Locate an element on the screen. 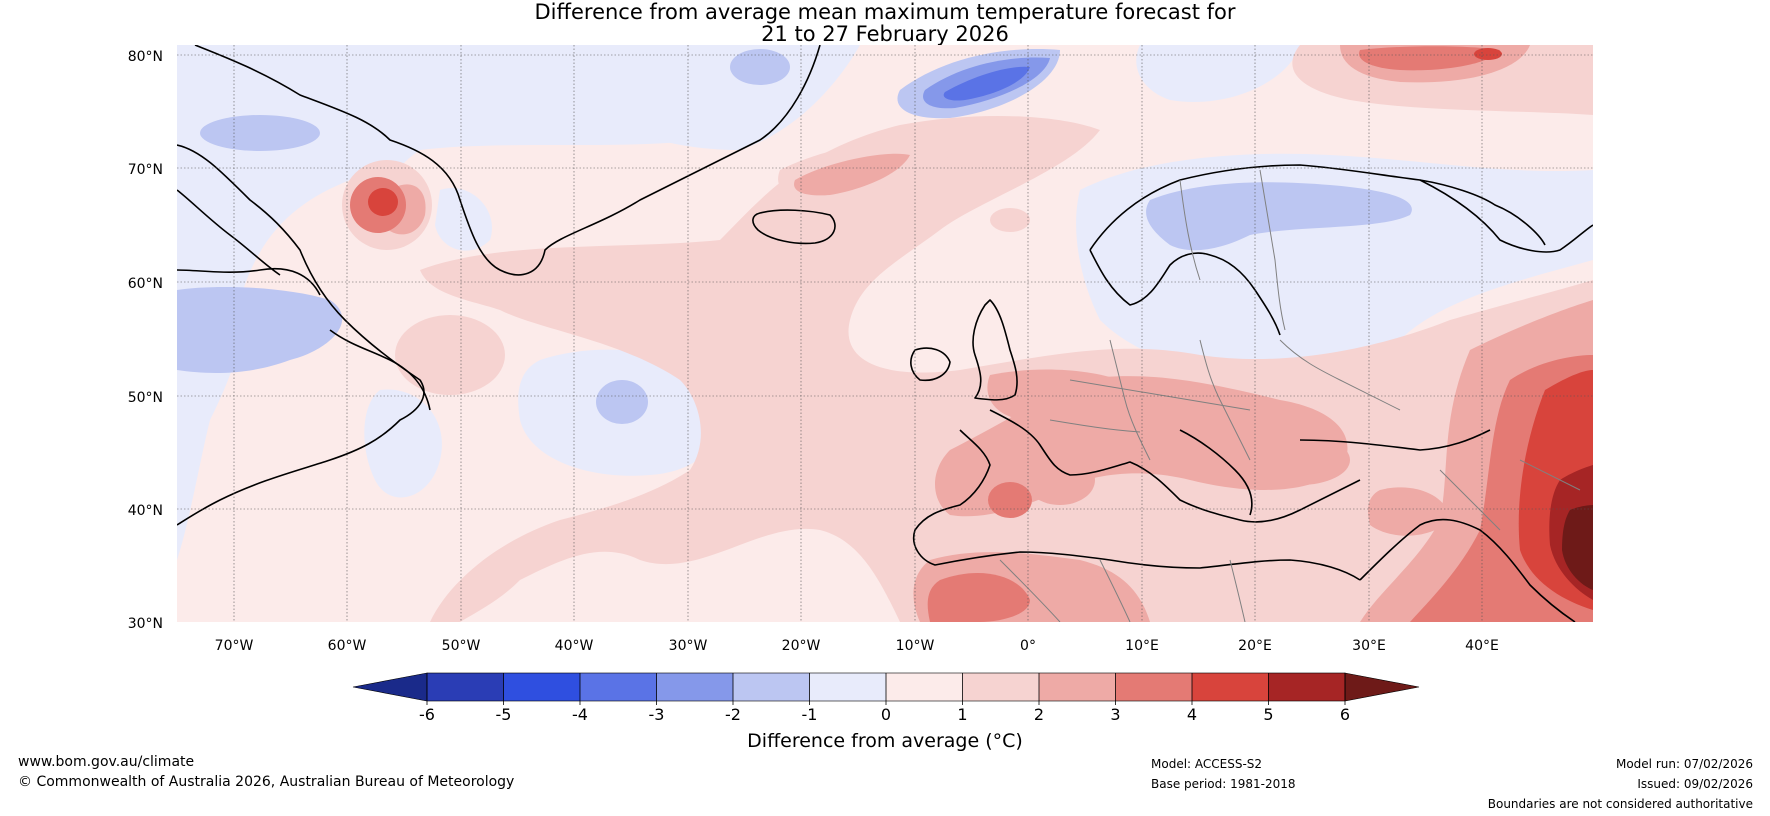 This screenshot has height=816, width=1770. lon-label: 10°W is located at coordinates (915, 646).